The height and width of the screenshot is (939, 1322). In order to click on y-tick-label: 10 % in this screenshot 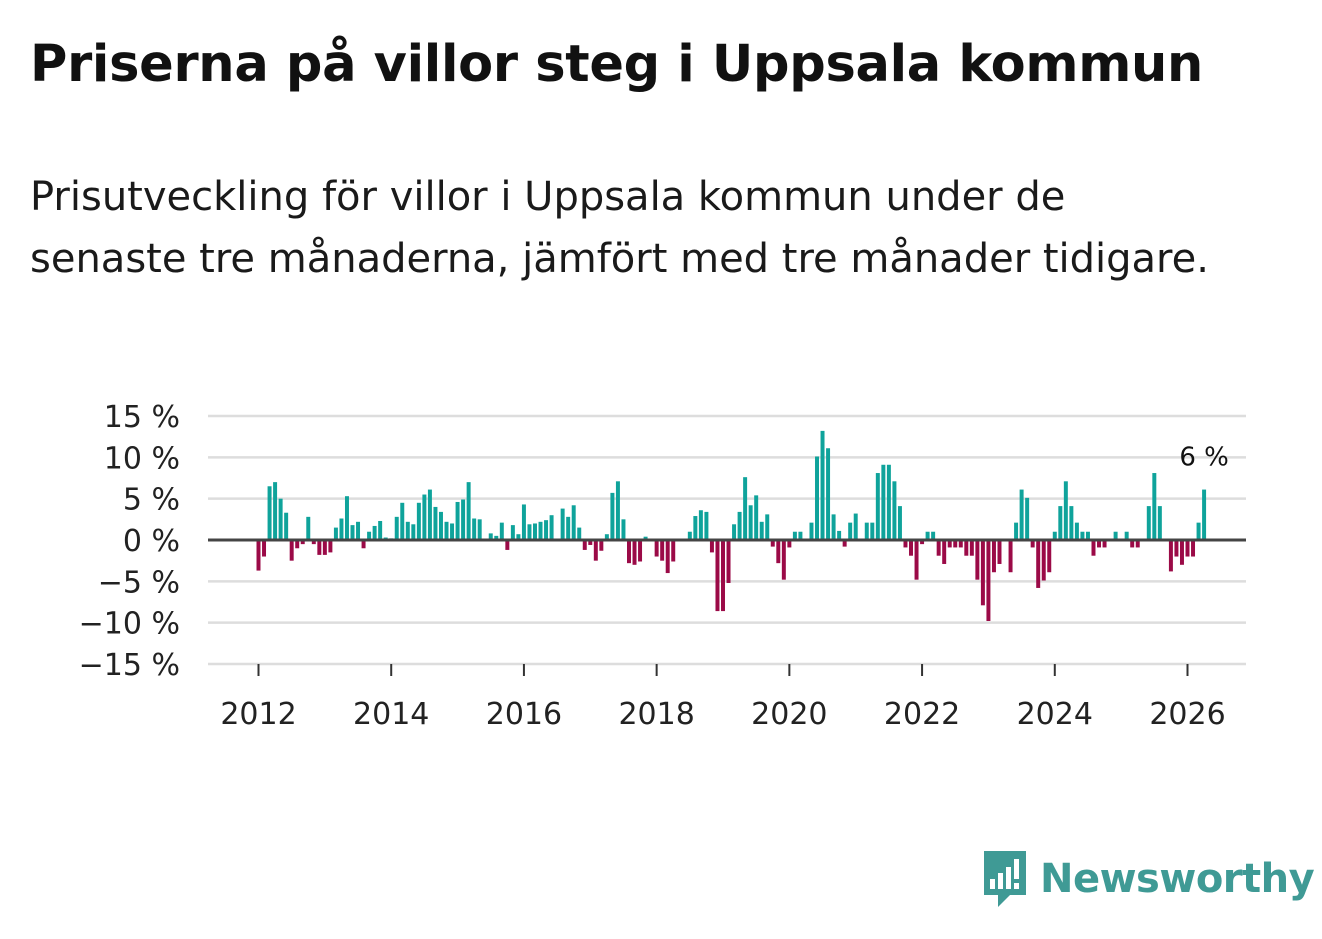, I will do `click(142, 458)`.